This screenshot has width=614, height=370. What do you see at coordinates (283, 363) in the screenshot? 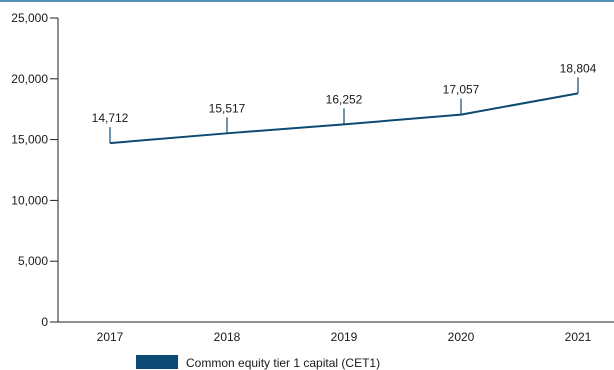
I see `legend-label: Common equity tier 1 capital (CET1)` at bounding box center [283, 363].